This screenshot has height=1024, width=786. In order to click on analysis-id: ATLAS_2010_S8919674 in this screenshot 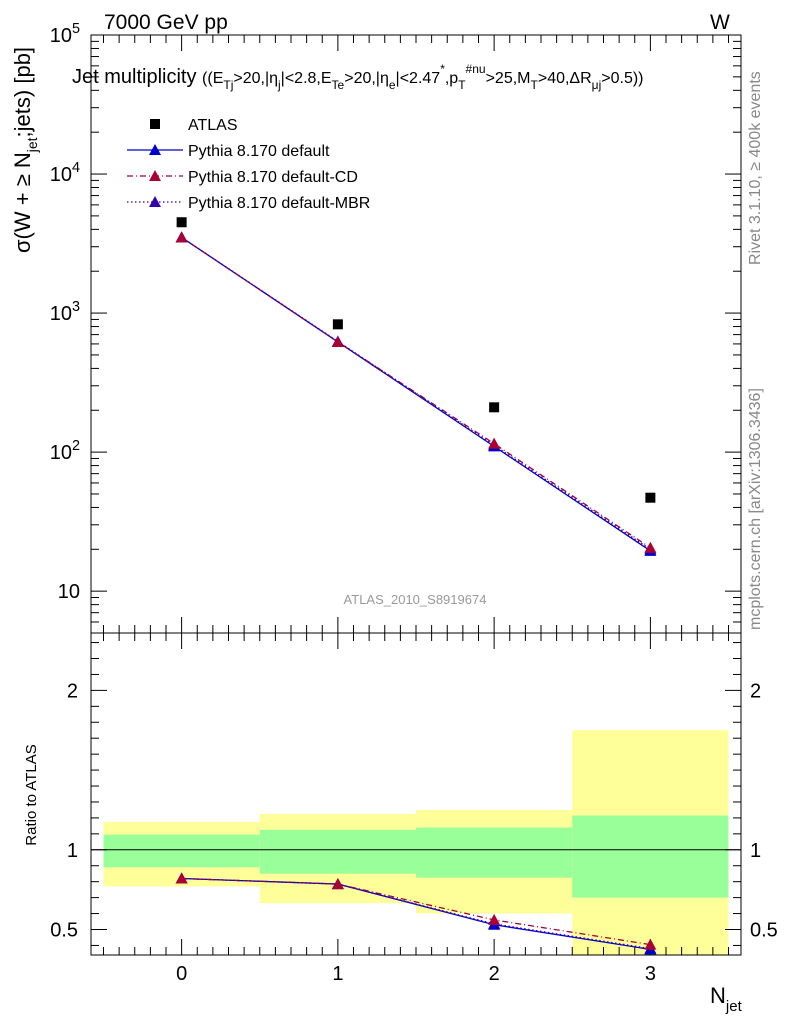, I will do `click(415, 599)`.